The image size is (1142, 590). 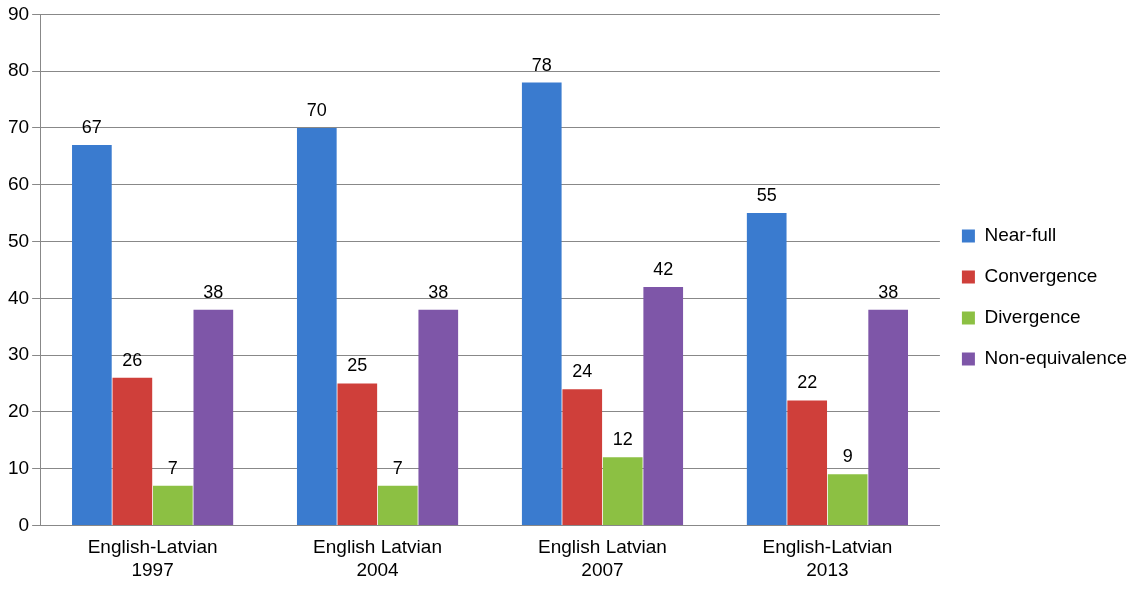 I want to click on legend-label: Non-equivalence, so click(x=1055, y=358).